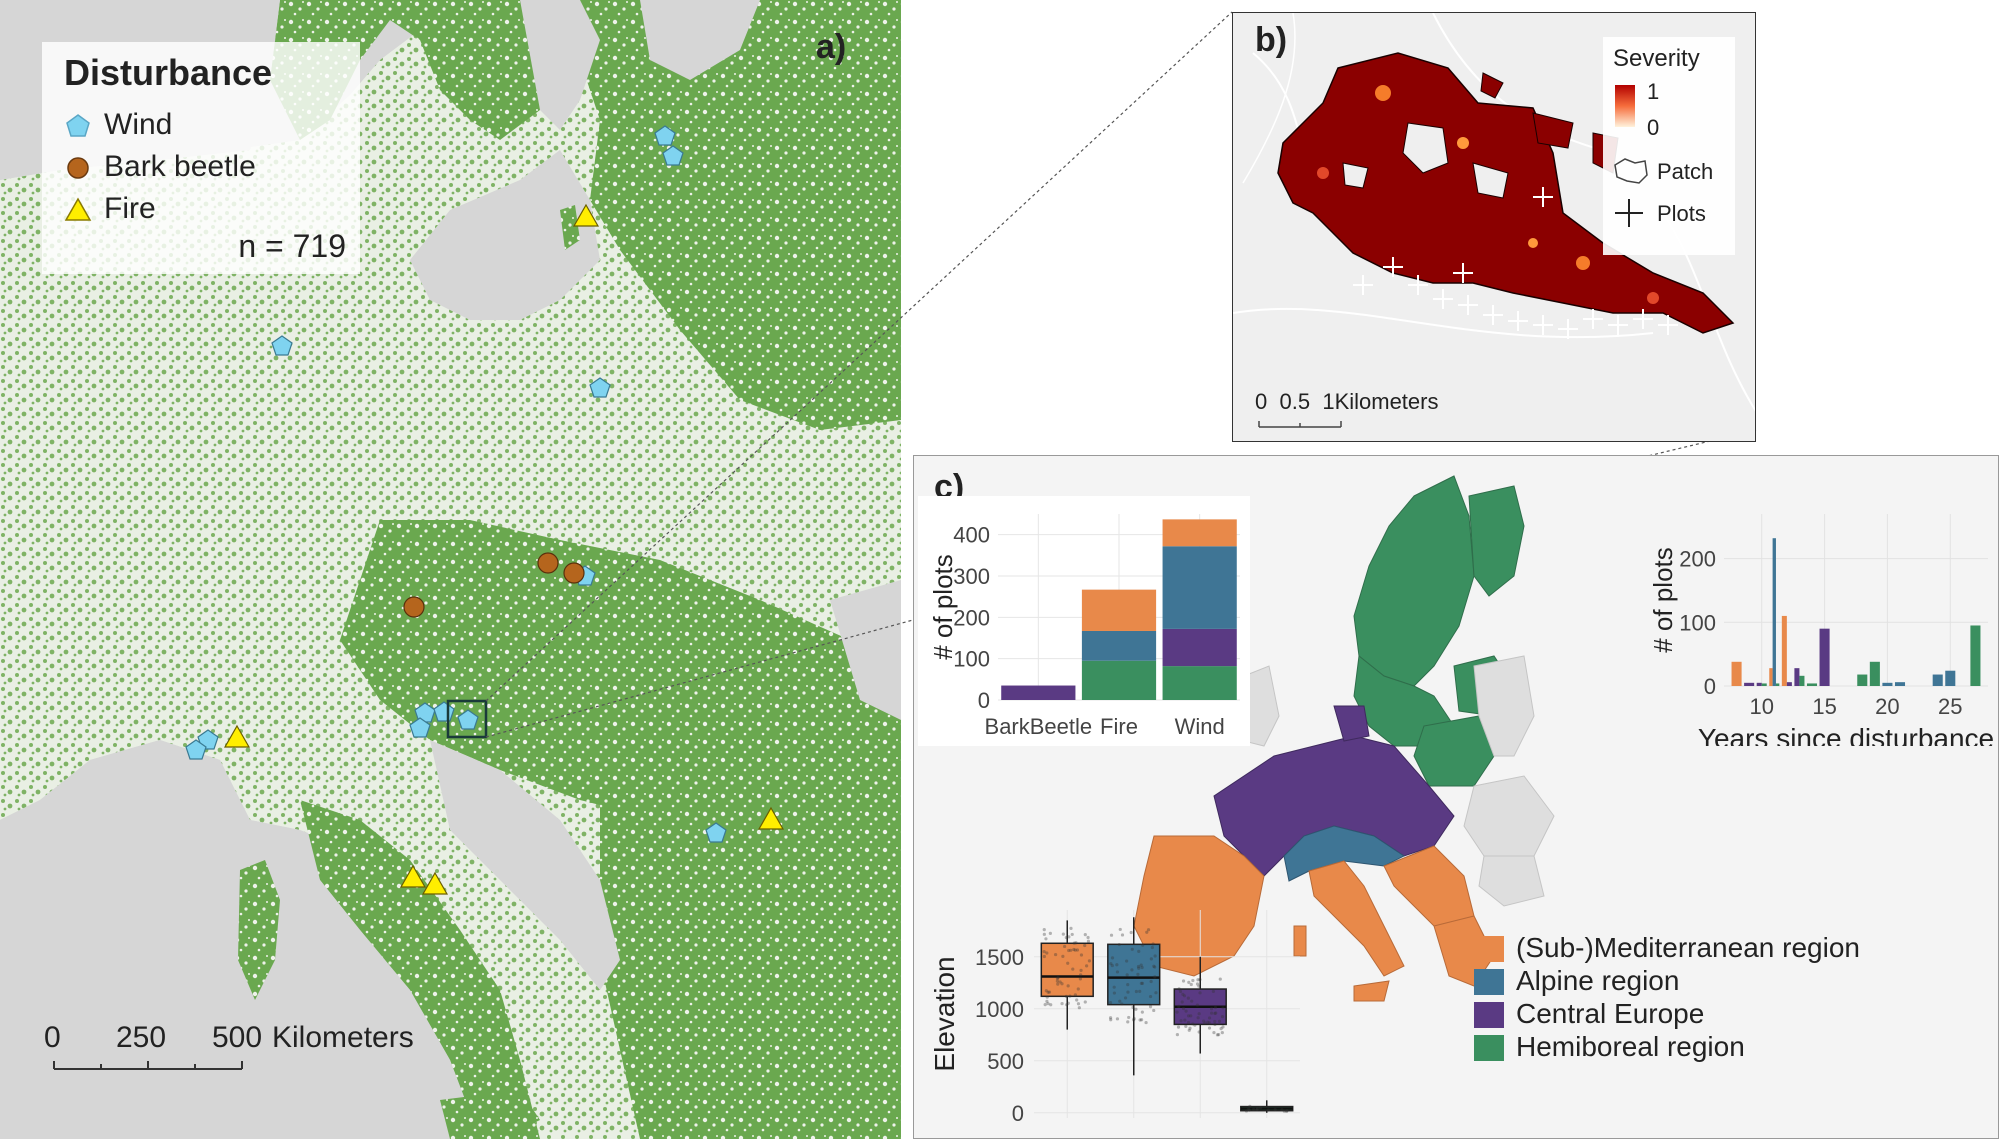 Image resolution: width=1999 pixels, height=1139 pixels. What do you see at coordinates (1685, 171) in the screenshot?
I see `patch-legend-label: Patch` at bounding box center [1685, 171].